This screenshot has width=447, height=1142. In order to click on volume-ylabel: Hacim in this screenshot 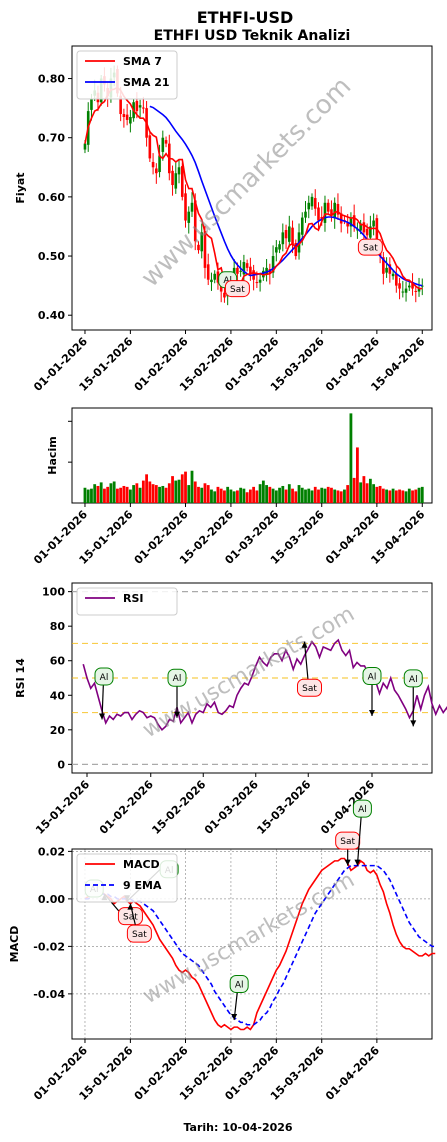, I will do `click(52, 455)`.